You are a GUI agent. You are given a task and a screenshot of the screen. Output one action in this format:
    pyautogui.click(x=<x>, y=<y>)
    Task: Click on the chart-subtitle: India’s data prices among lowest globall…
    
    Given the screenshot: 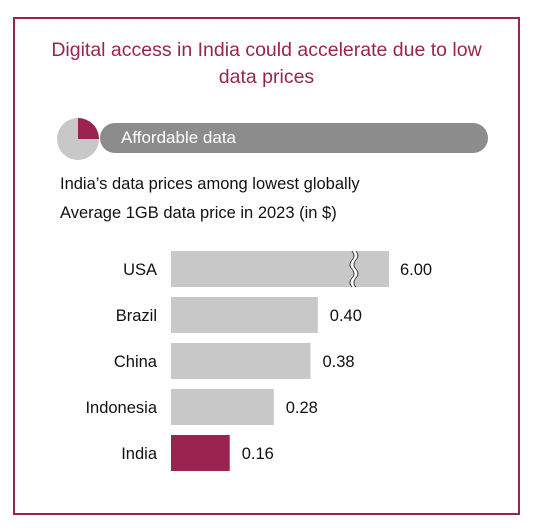 What is the action you would take?
    pyautogui.click(x=210, y=184)
    